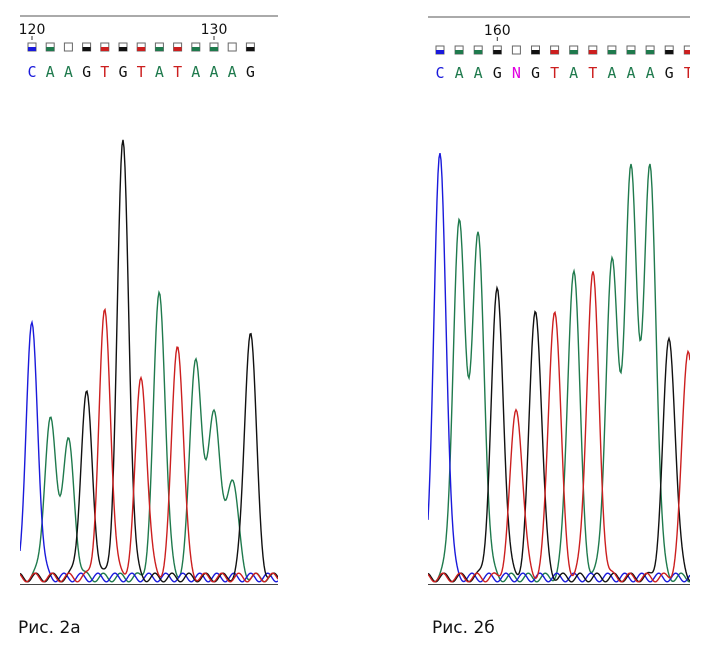 This screenshot has height=652, width=710. What do you see at coordinates (463, 628) in the screenshot?
I see `caption-fig-2b: Рис. 2б` at bounding box center [463, 628].